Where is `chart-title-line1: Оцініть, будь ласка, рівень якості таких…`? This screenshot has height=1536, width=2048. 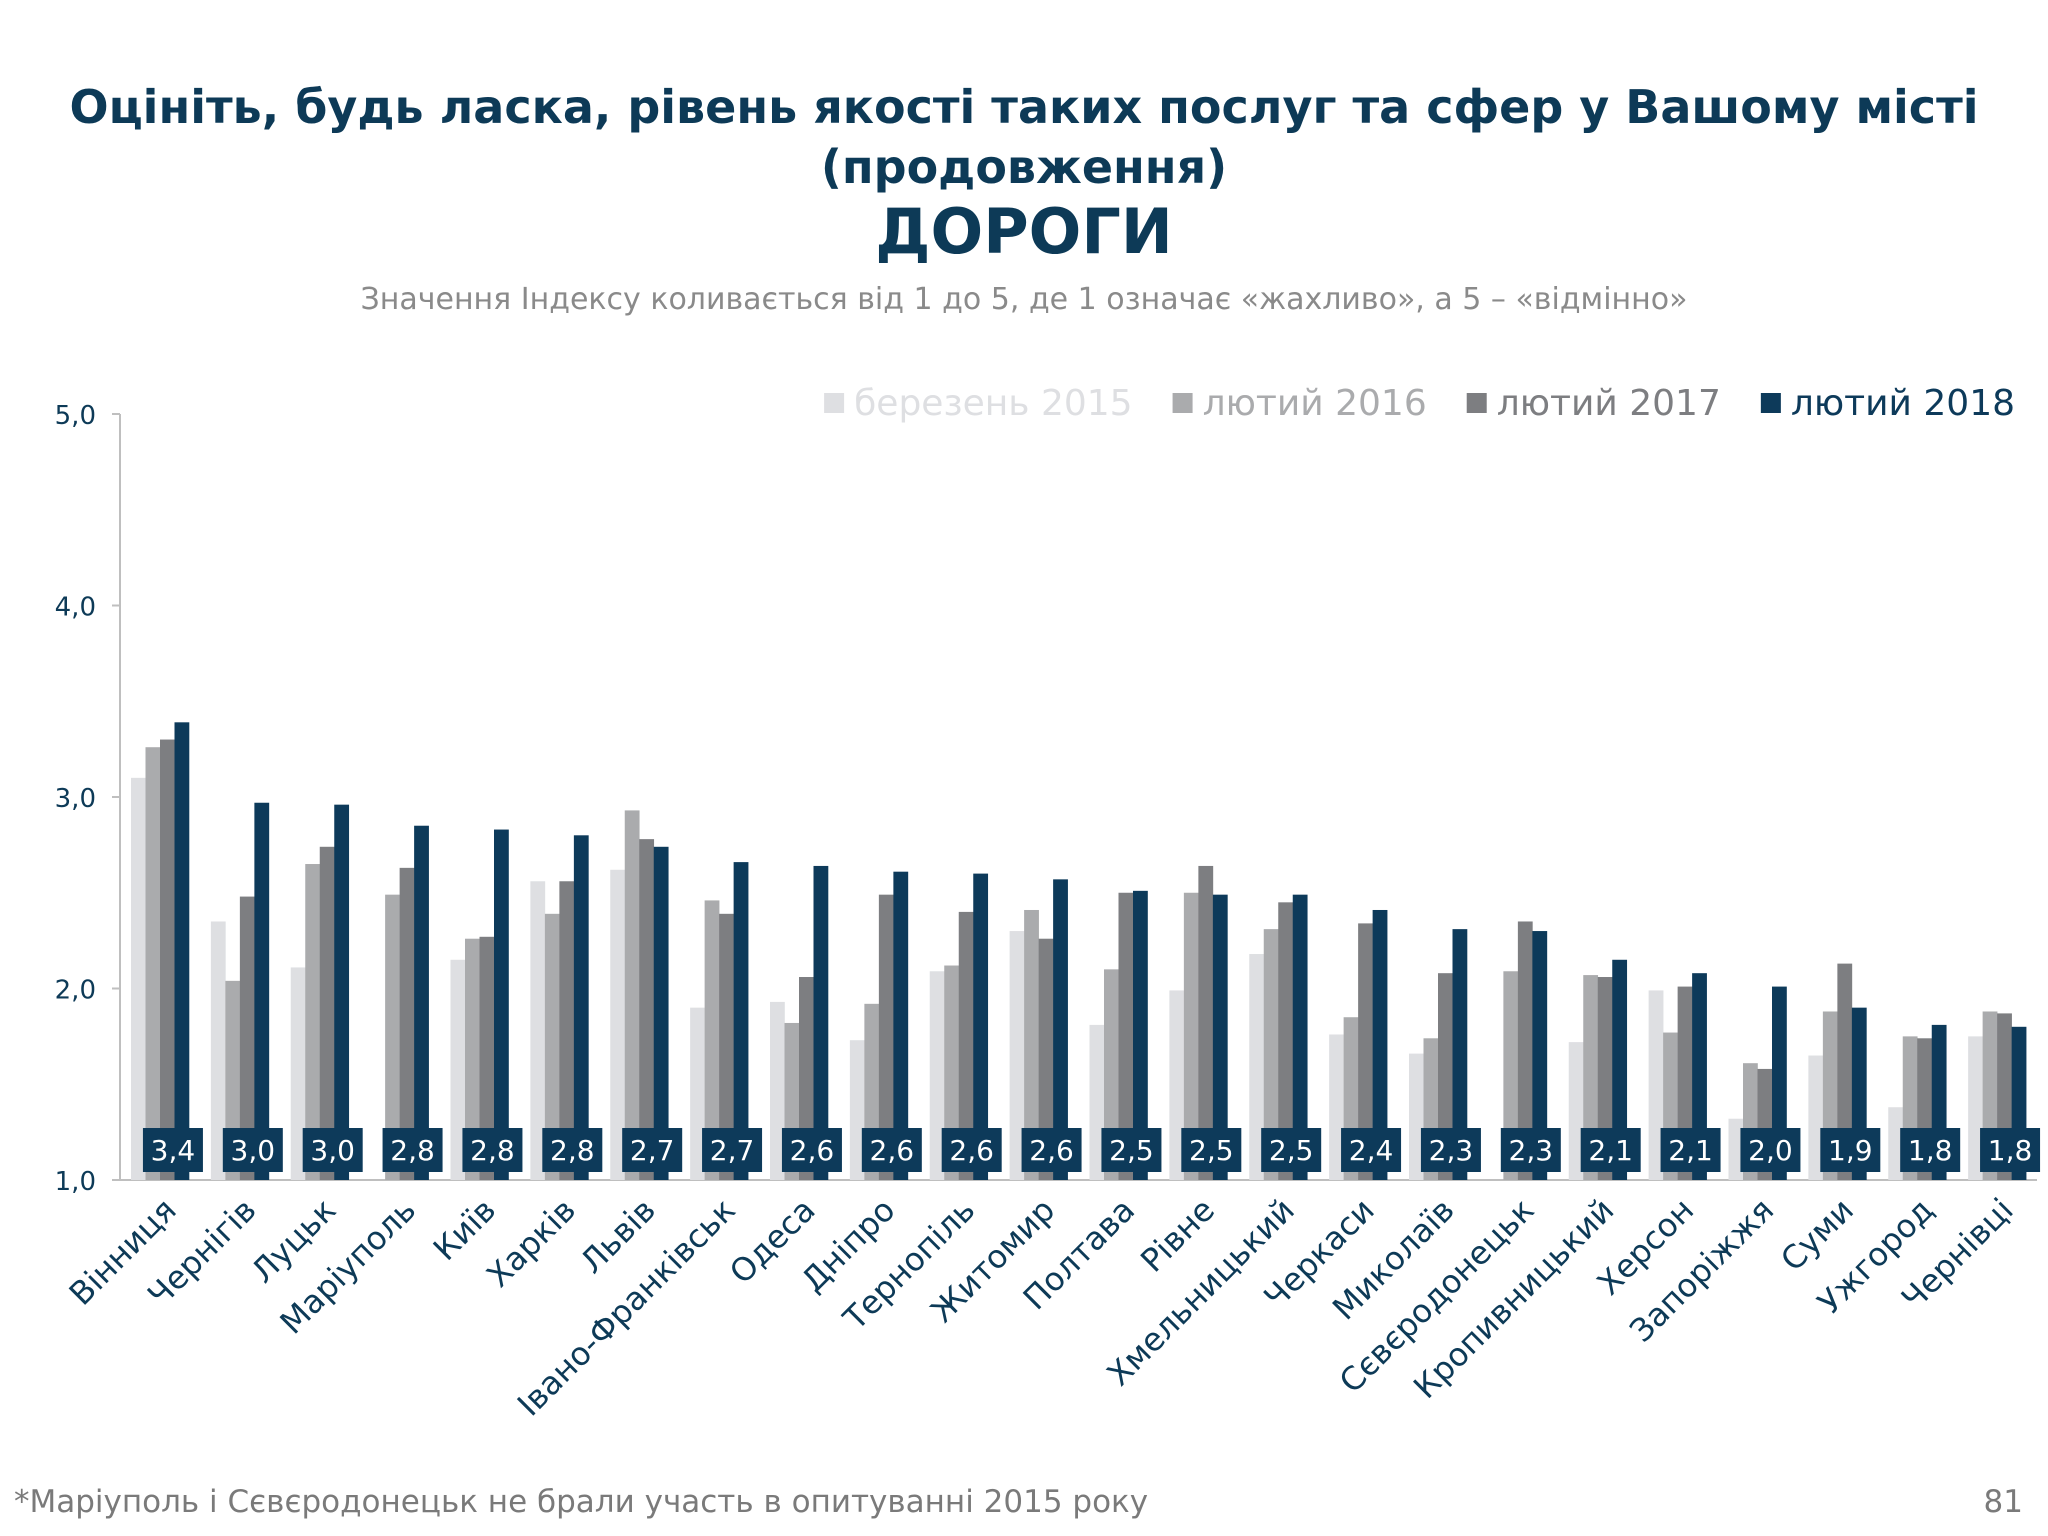 chart-title-line1: Оцініть, будь ласка, рівень якості таких… is located at coordinates (1024, 107).